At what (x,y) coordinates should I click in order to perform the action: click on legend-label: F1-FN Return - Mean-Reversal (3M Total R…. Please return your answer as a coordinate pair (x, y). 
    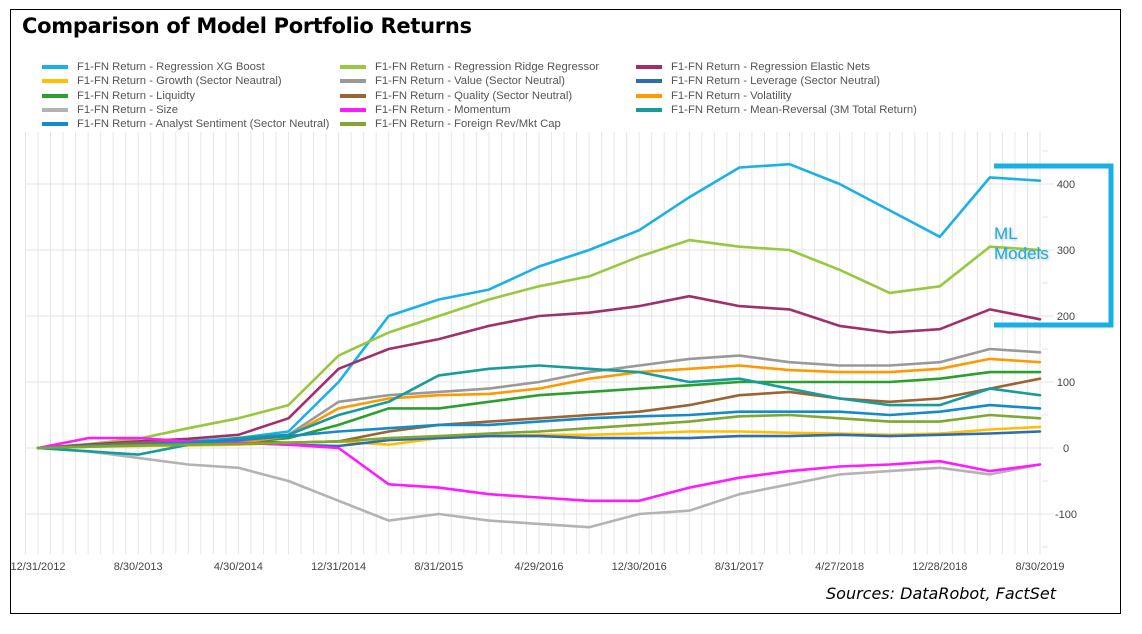
    Looking at the image, I should click on (794, 109).